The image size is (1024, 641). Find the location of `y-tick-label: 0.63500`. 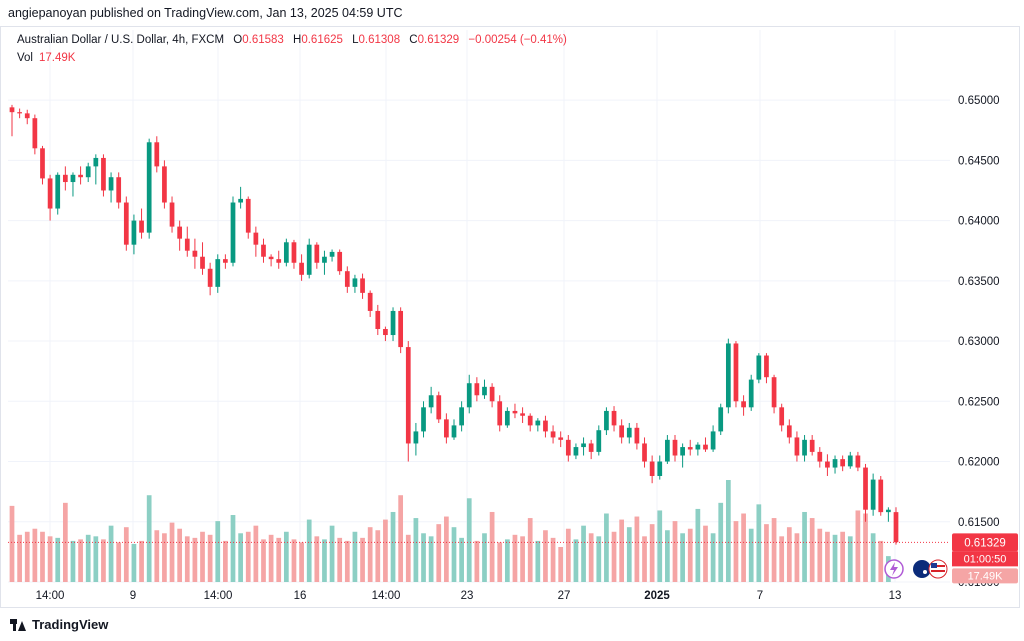

y-tick-label: 0.63500 is located at coordinates (979, 282).